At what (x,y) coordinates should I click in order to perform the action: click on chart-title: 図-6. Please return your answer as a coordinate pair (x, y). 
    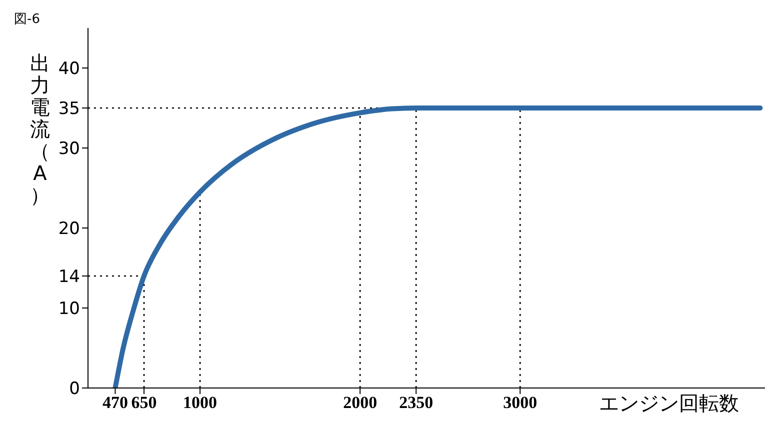
    Looking at the image, I should click on (27, 19).